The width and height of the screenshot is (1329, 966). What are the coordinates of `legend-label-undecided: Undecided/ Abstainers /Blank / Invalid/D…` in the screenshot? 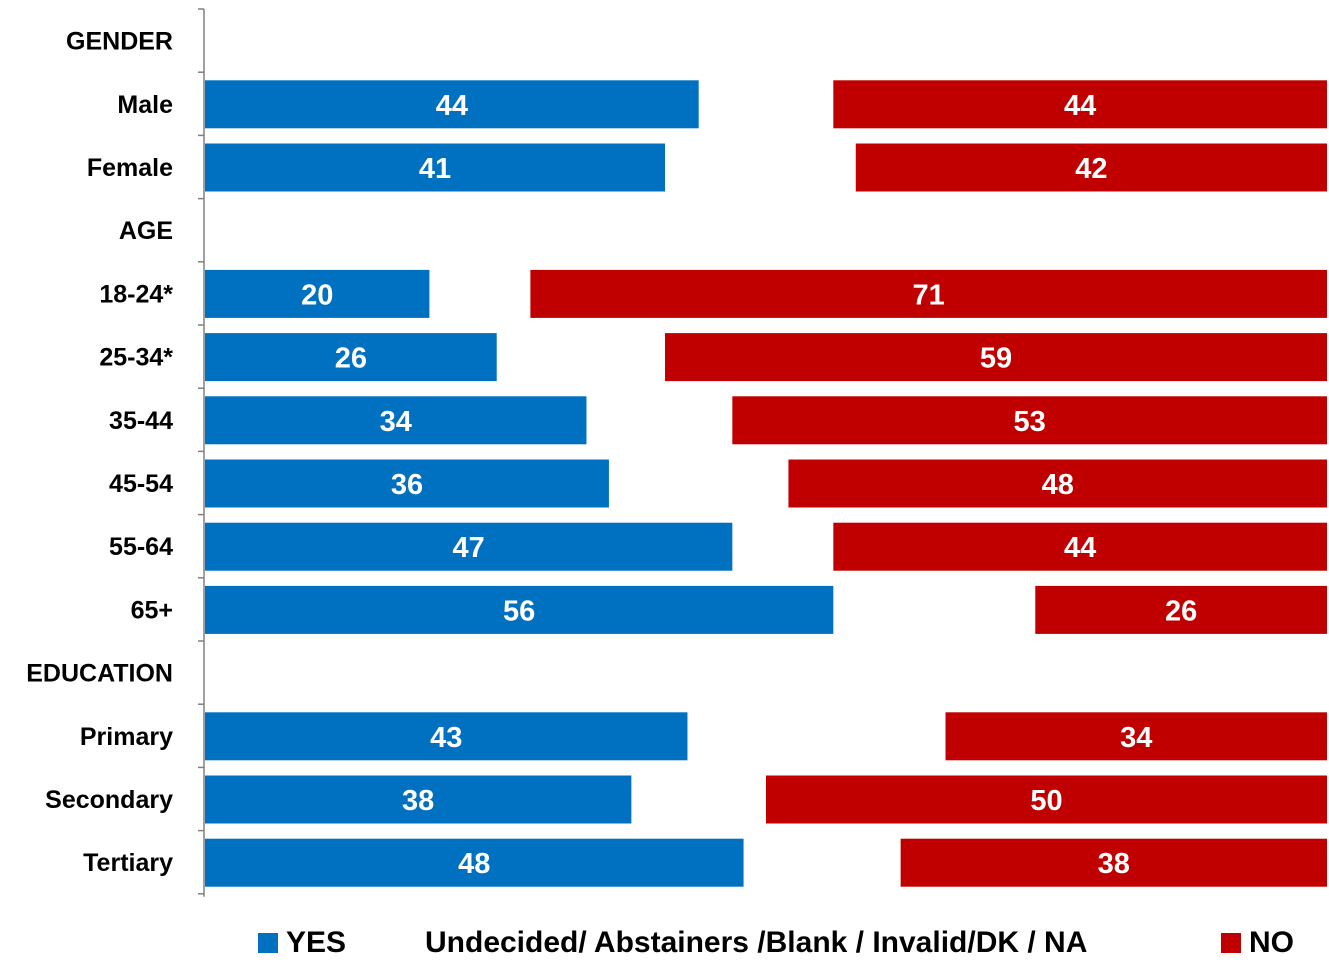 It's located at (756, 942).